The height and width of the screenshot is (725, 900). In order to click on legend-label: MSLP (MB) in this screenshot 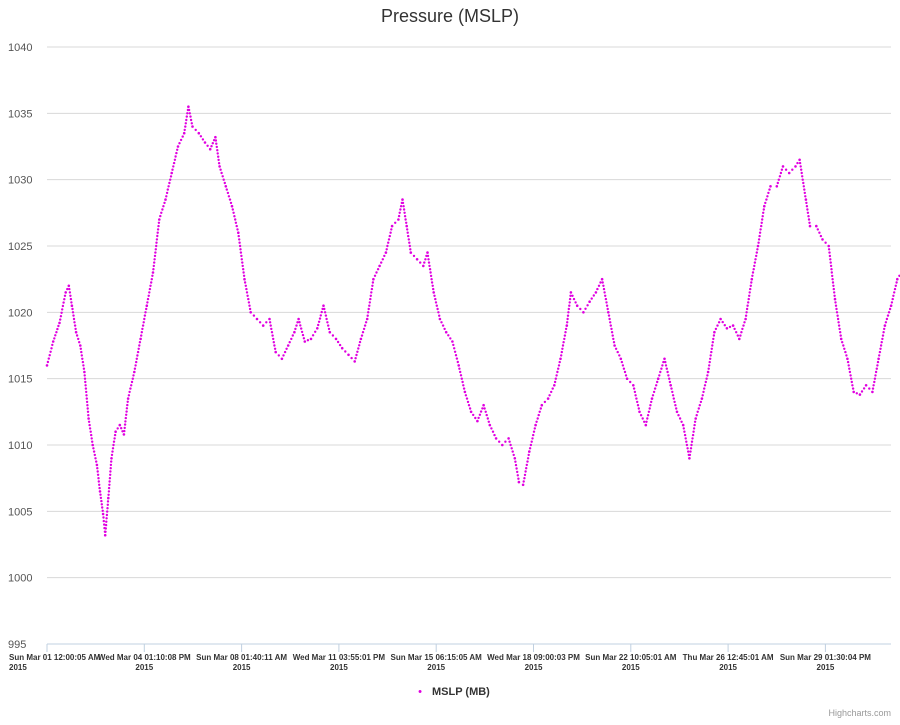, I will do `click(461, 692)`.